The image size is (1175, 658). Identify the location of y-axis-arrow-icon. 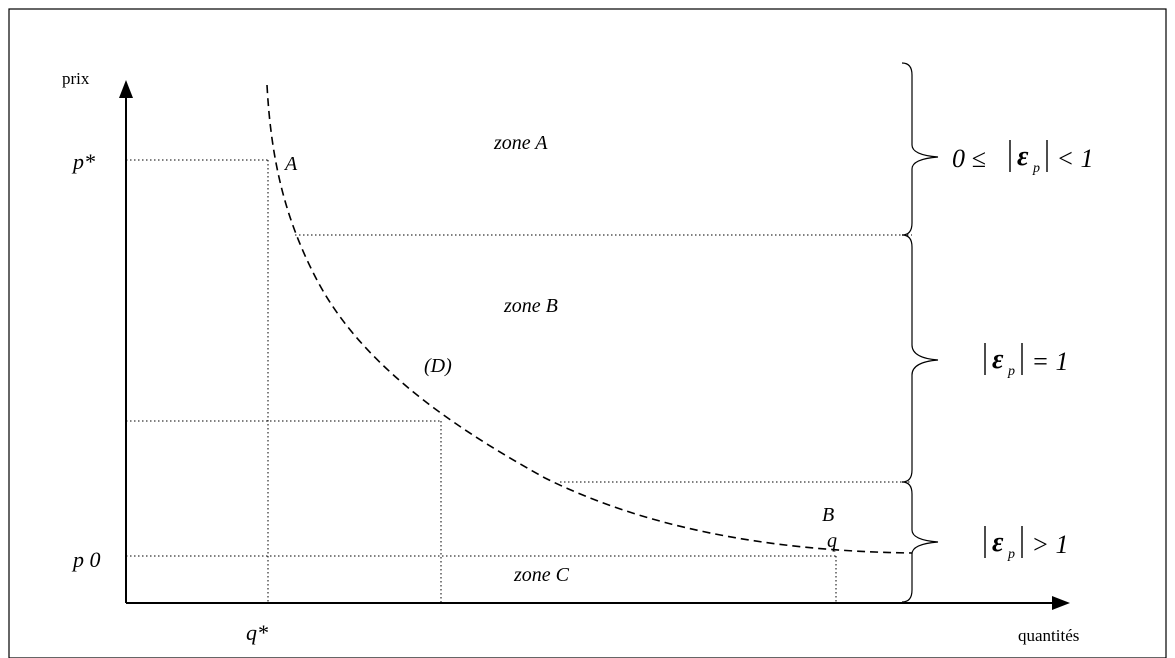
(126, 89).